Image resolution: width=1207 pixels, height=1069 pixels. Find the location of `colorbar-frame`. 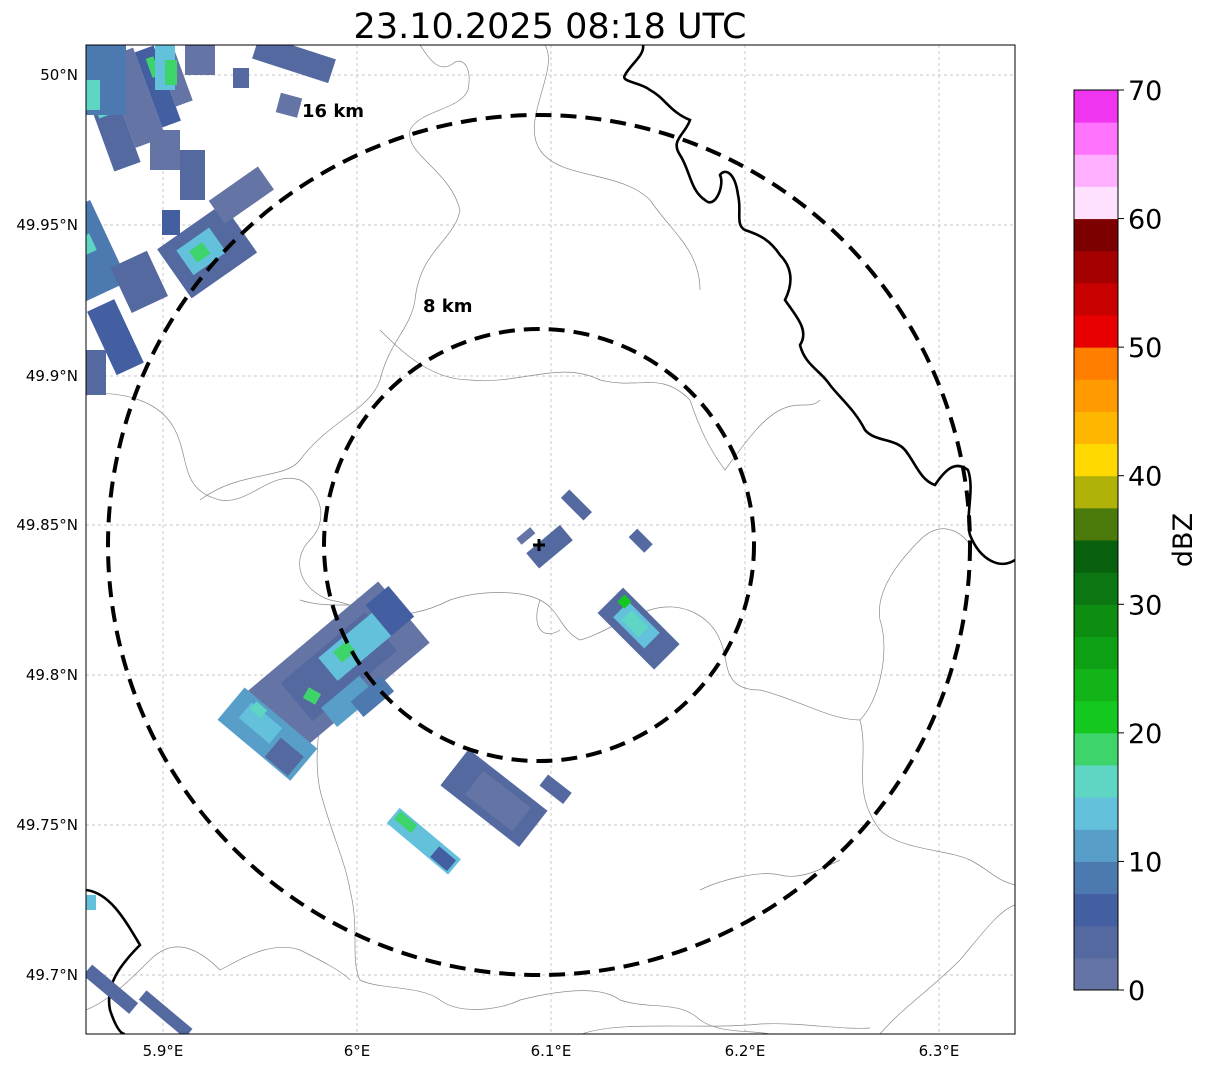

colorbar-frame is located at coordinates (1096, 540).